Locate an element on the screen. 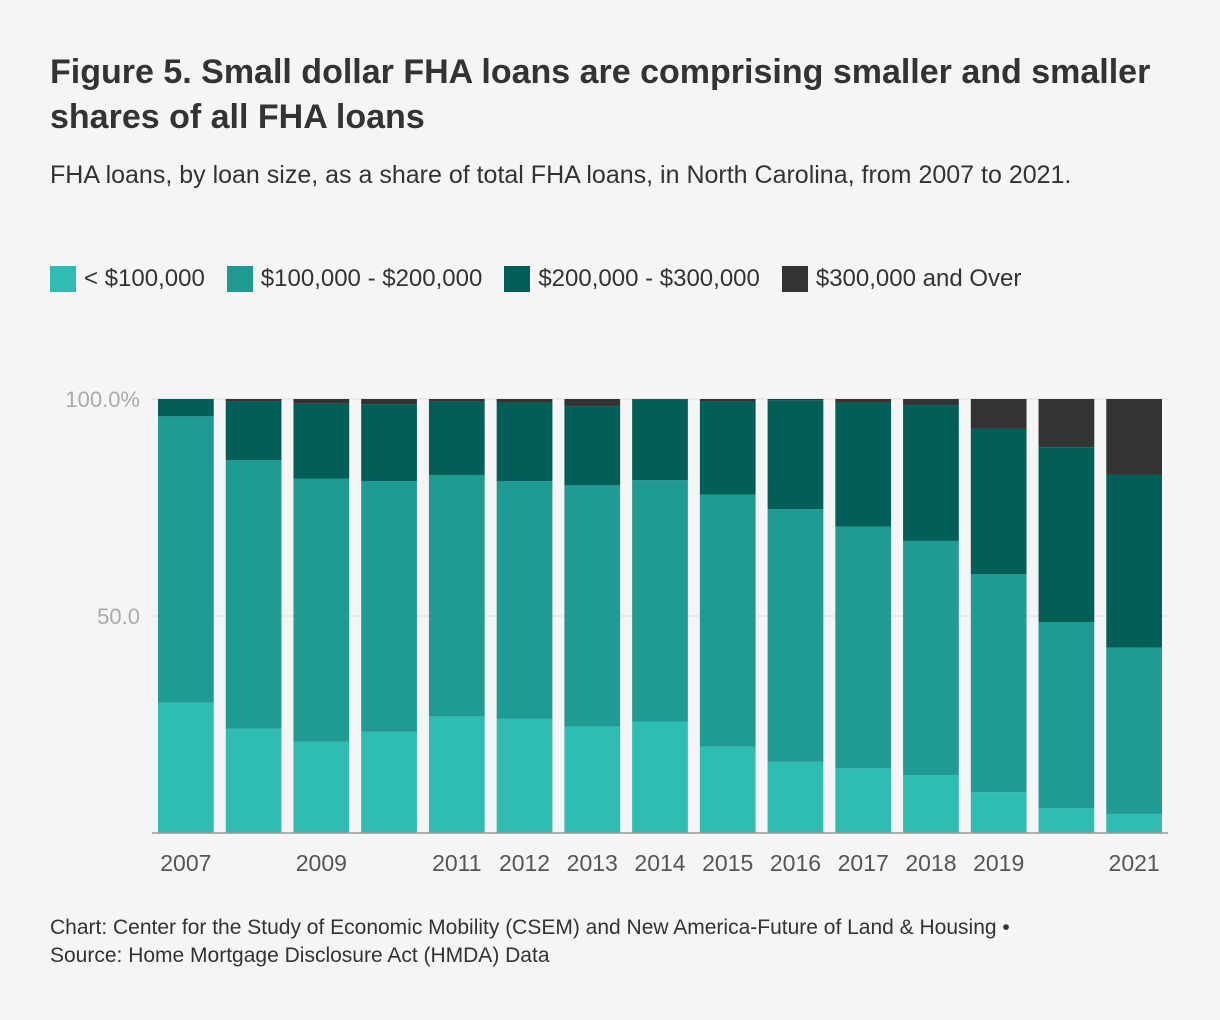 The width and height of the screenshot is (1220, 1020). x-tick-label-2016: 2016 is located at coordinates (795, 863).